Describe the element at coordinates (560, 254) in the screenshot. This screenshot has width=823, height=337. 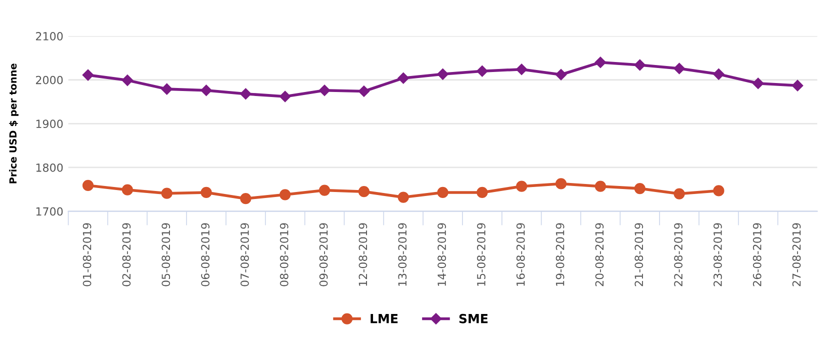
I see `x-tick-label: 19-08-2019` at that location.